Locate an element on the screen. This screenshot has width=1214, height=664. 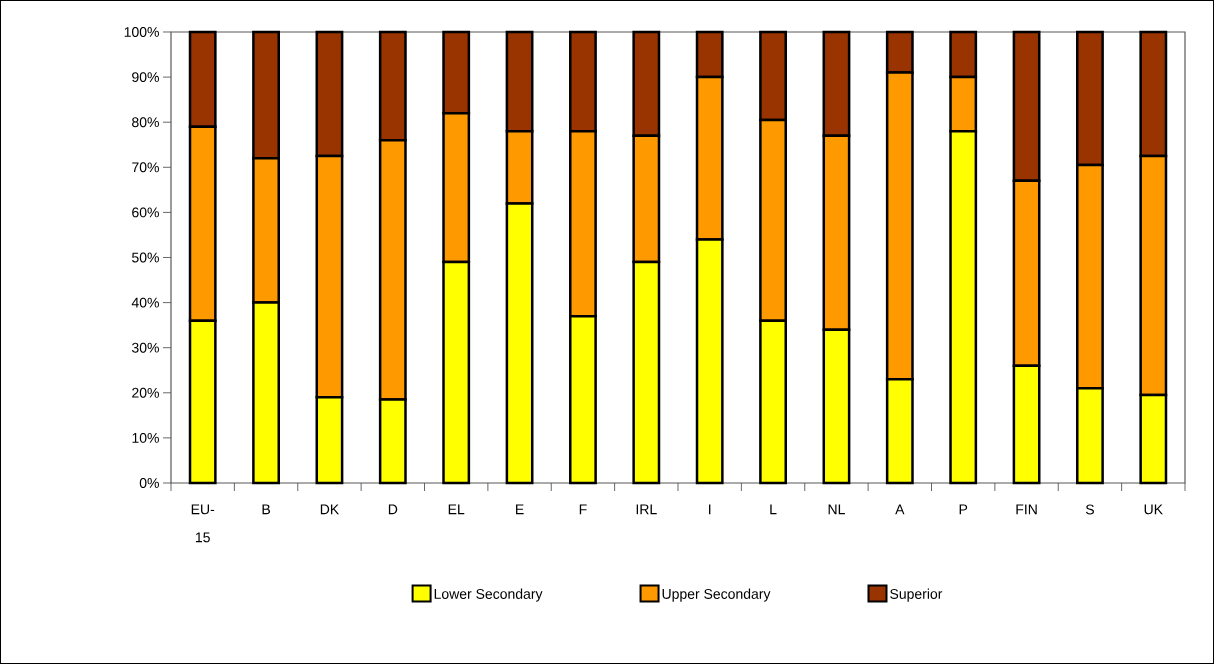
y-tick-label: 80% is located at coordinates (145, 122).